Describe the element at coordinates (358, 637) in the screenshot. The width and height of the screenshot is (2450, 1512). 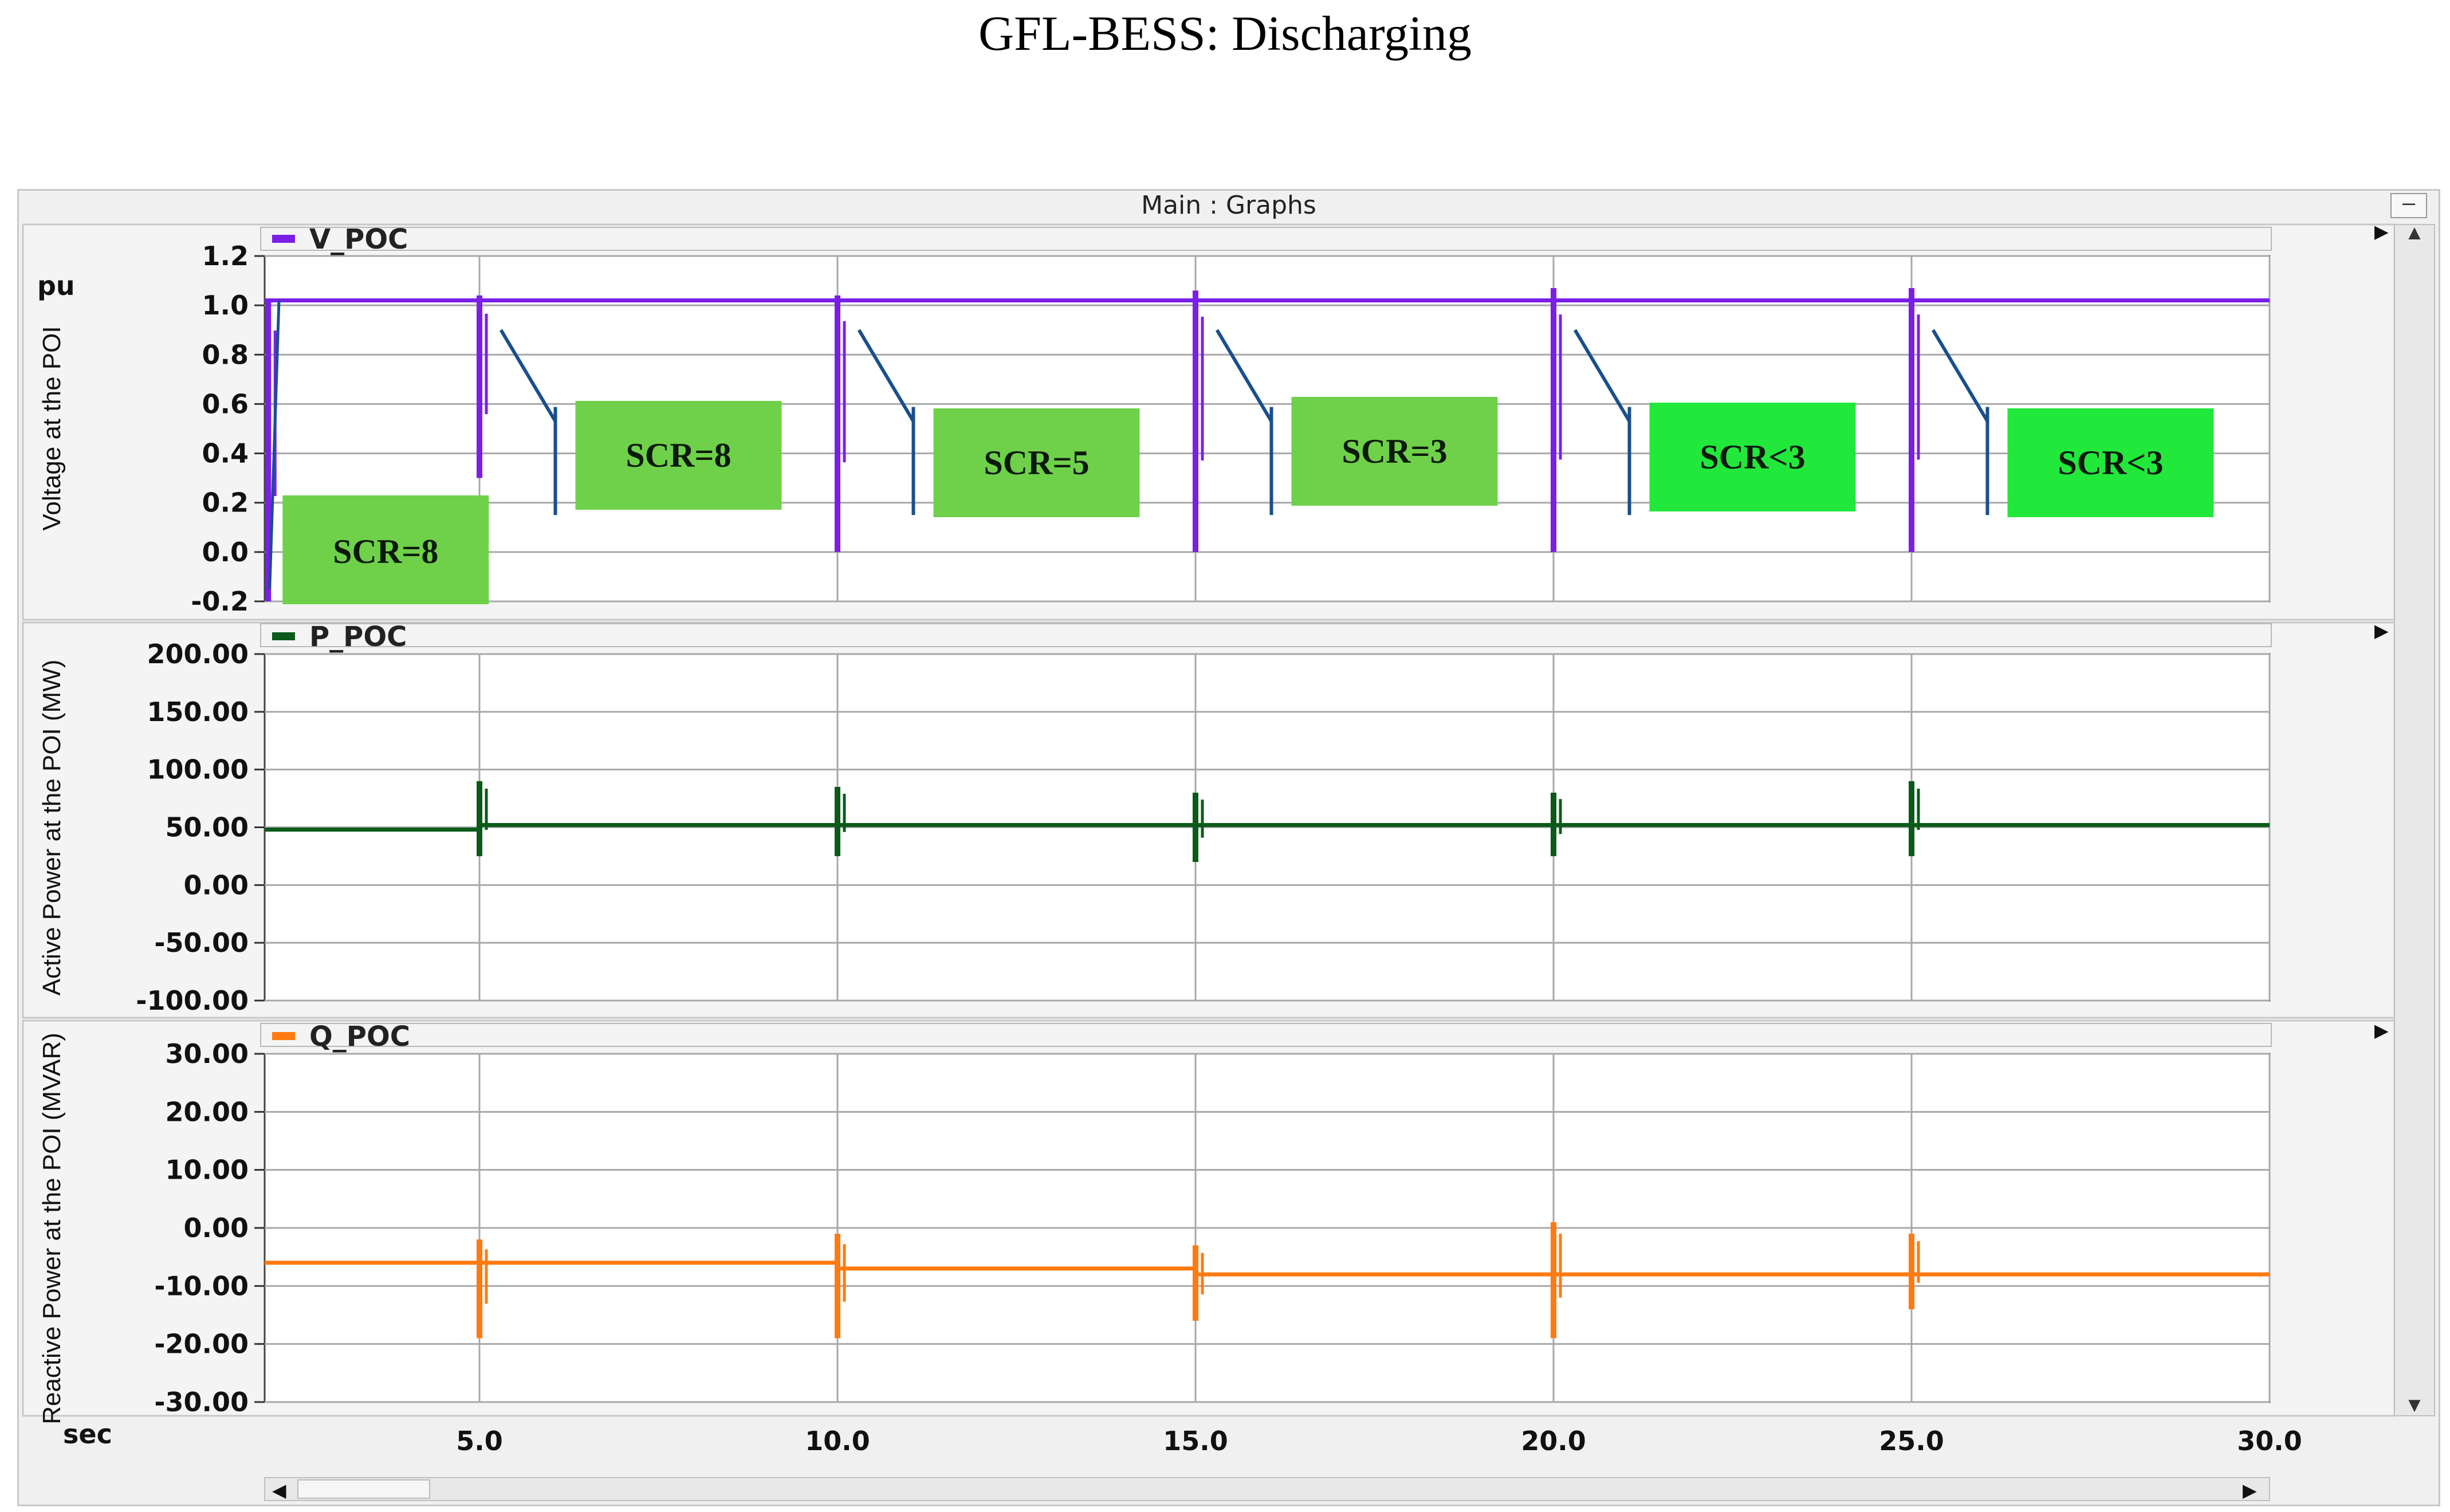
I see `legend-label: P_POC` at that location.